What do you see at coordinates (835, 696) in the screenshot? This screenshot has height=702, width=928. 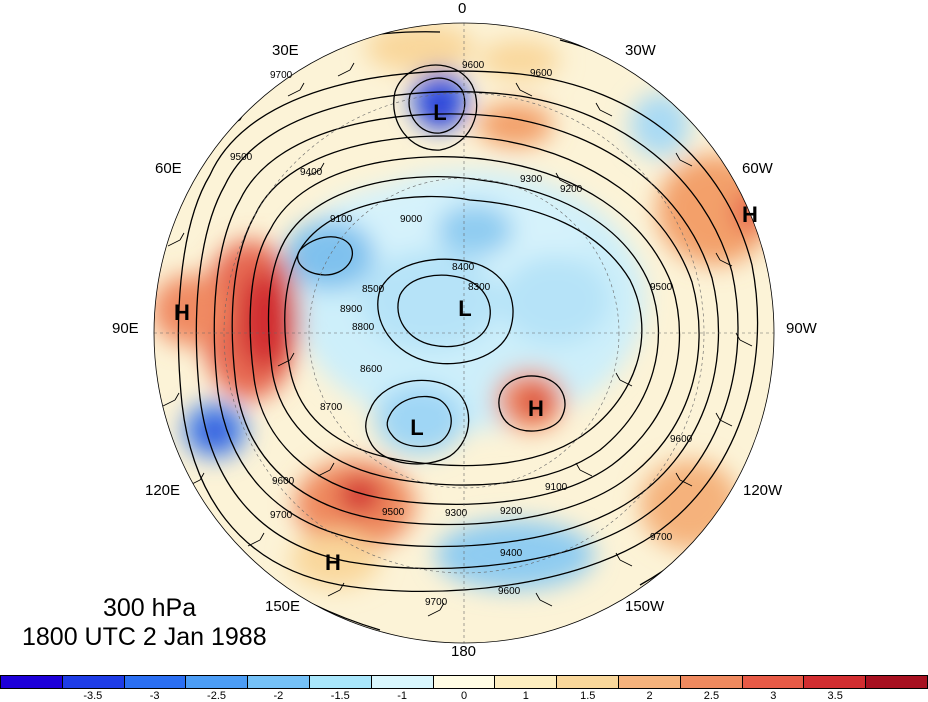 I see `colorbar-tick-label: 3.5` at bounding box center [835, 696].